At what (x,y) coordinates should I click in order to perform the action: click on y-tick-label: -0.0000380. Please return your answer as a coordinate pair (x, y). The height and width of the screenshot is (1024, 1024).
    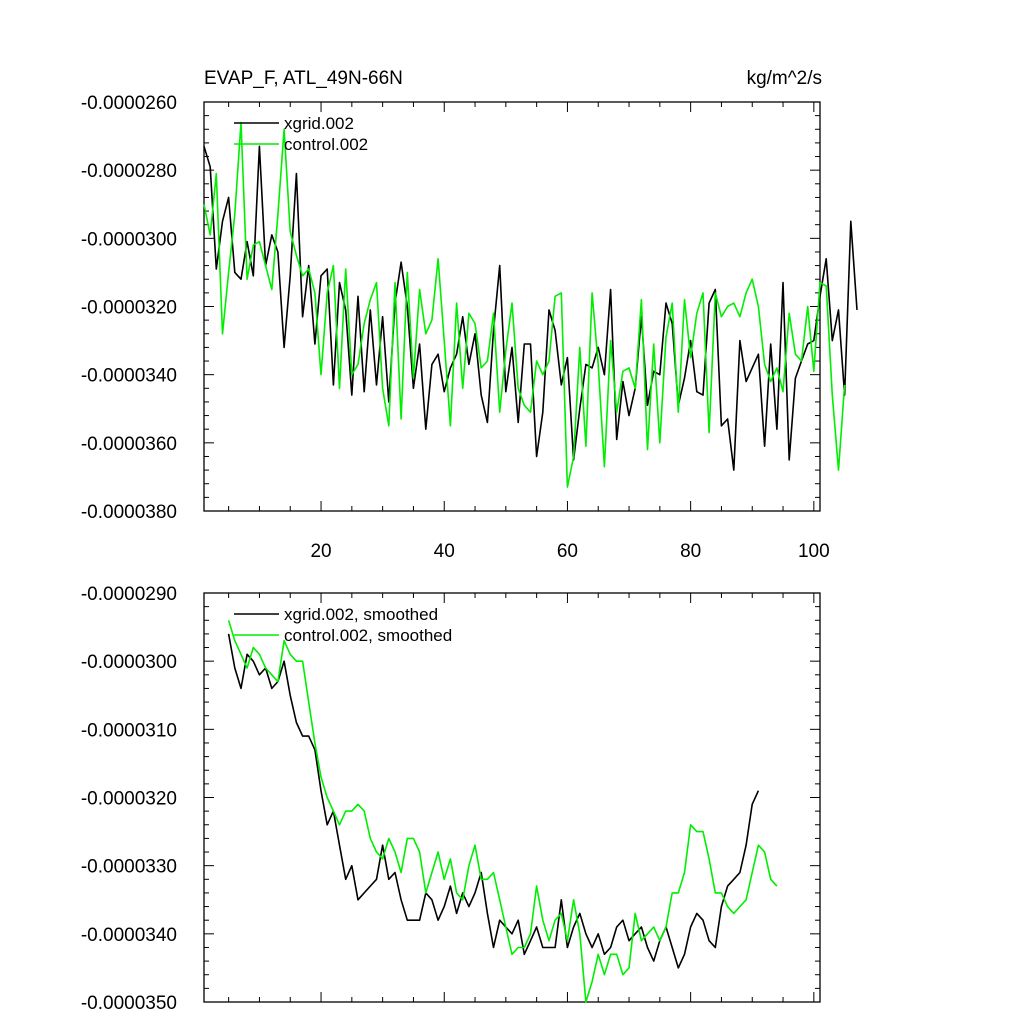
    Looking at the image, I should click on (129, 512).